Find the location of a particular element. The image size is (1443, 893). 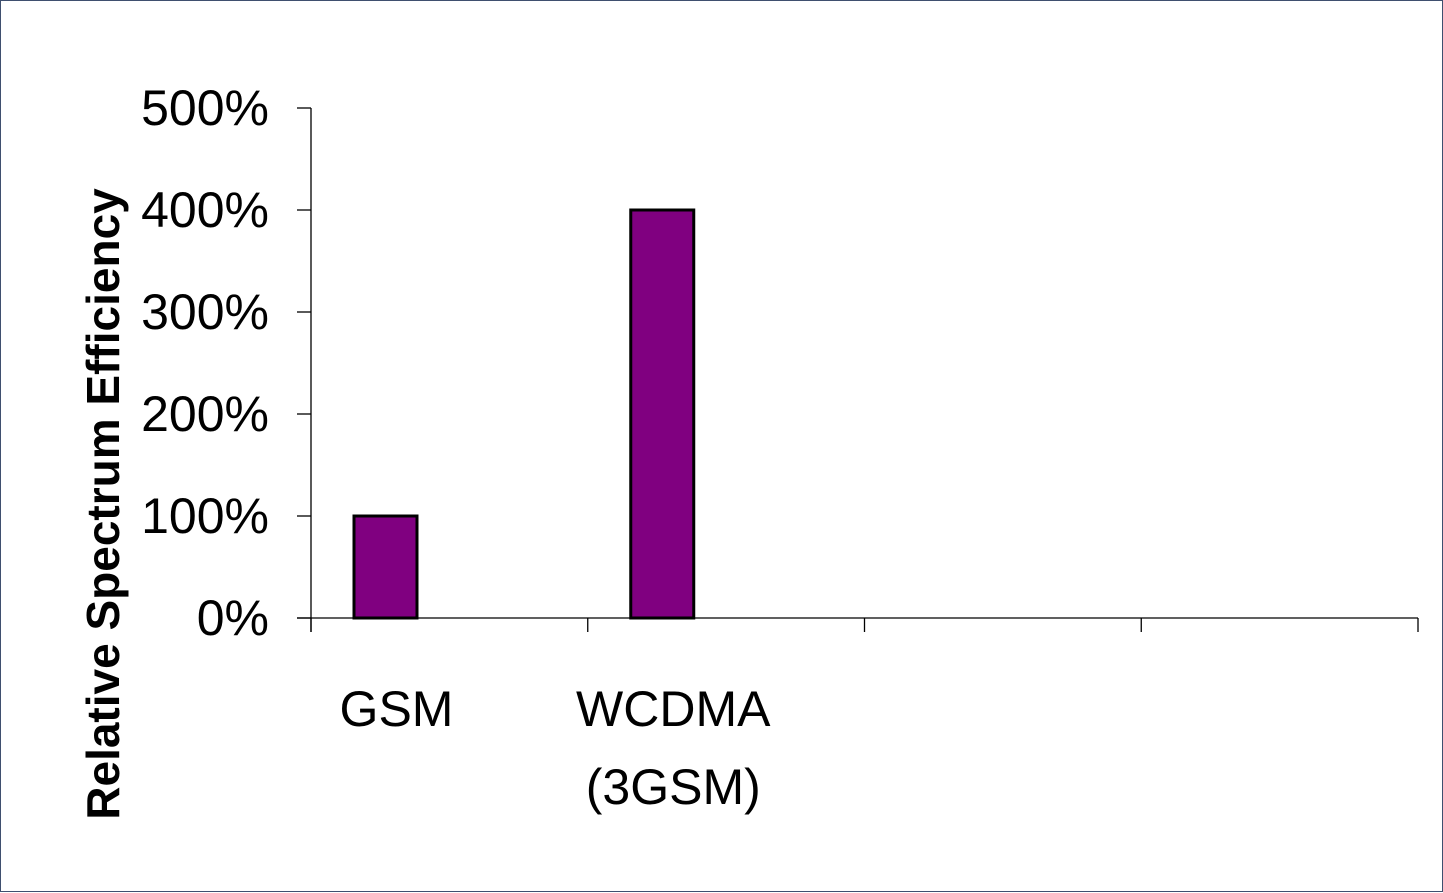

x-axis-ticks is located at coordinates (864, 625).